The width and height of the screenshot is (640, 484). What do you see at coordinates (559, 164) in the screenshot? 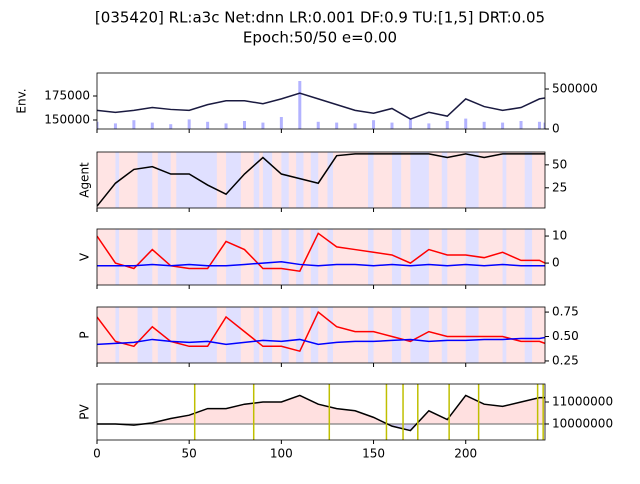
I see `y-tick-label: 50` at bounding box center [559, 164].